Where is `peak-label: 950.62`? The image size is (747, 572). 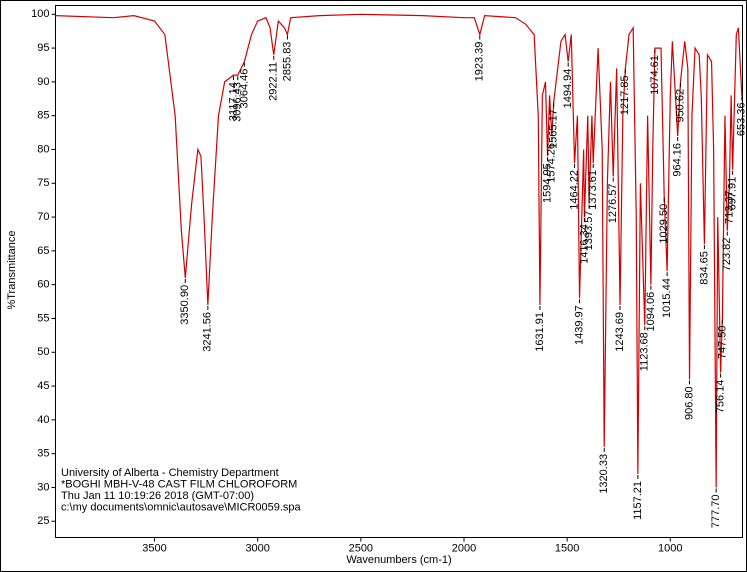
peak-label: 950.62 is located at coordinates (680, 106).